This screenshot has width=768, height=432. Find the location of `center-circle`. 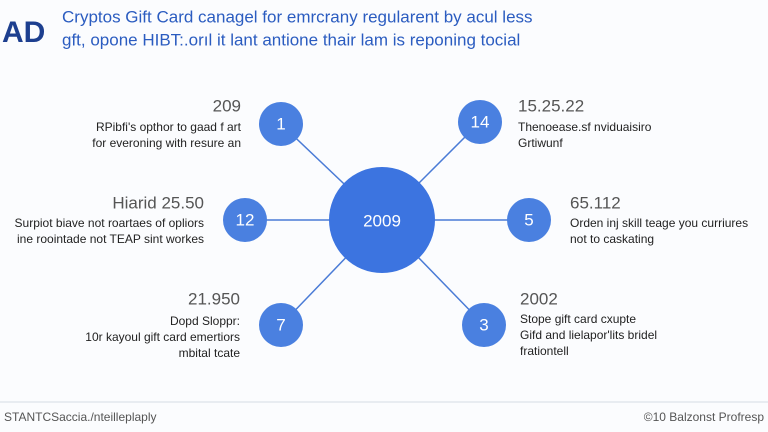

center-circle is located at coordinates (382, 220).